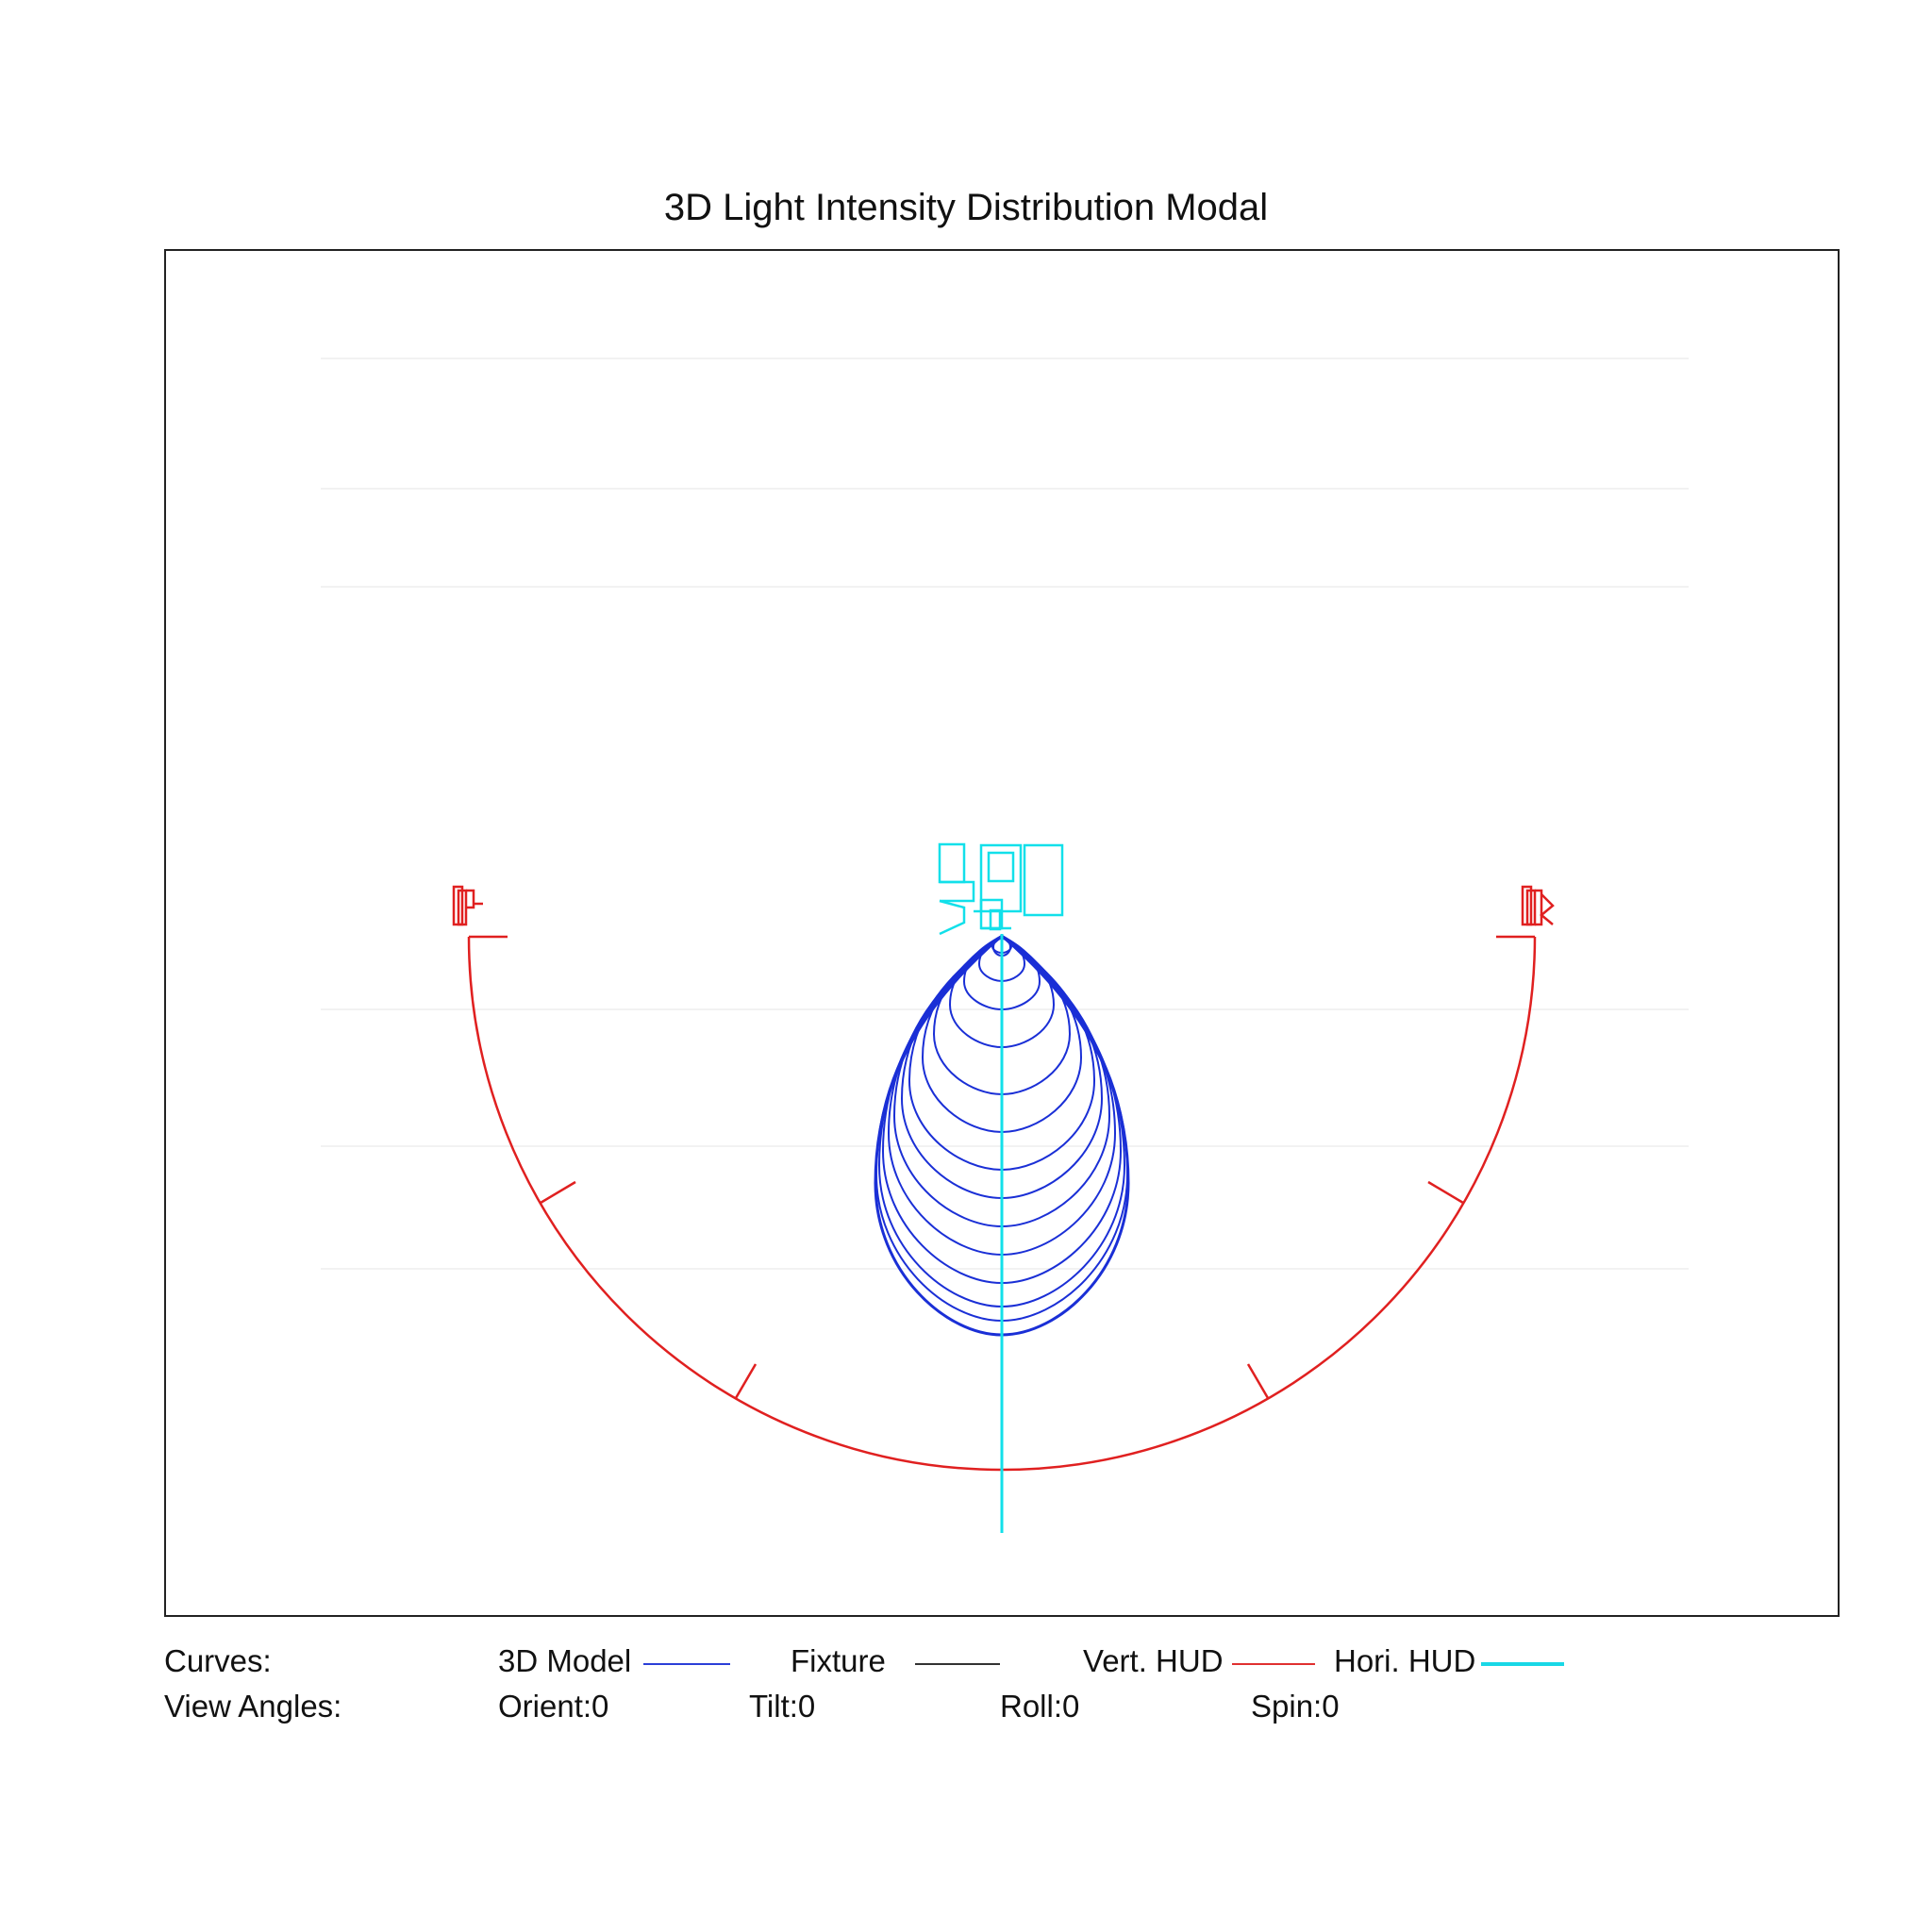 This screenshot has height=1932, width=1932. What do you see at coordinates (553, 1706) in the screenshot?
I see `view-angle-orient: Orient:0` at bounding box center [553, 1706].